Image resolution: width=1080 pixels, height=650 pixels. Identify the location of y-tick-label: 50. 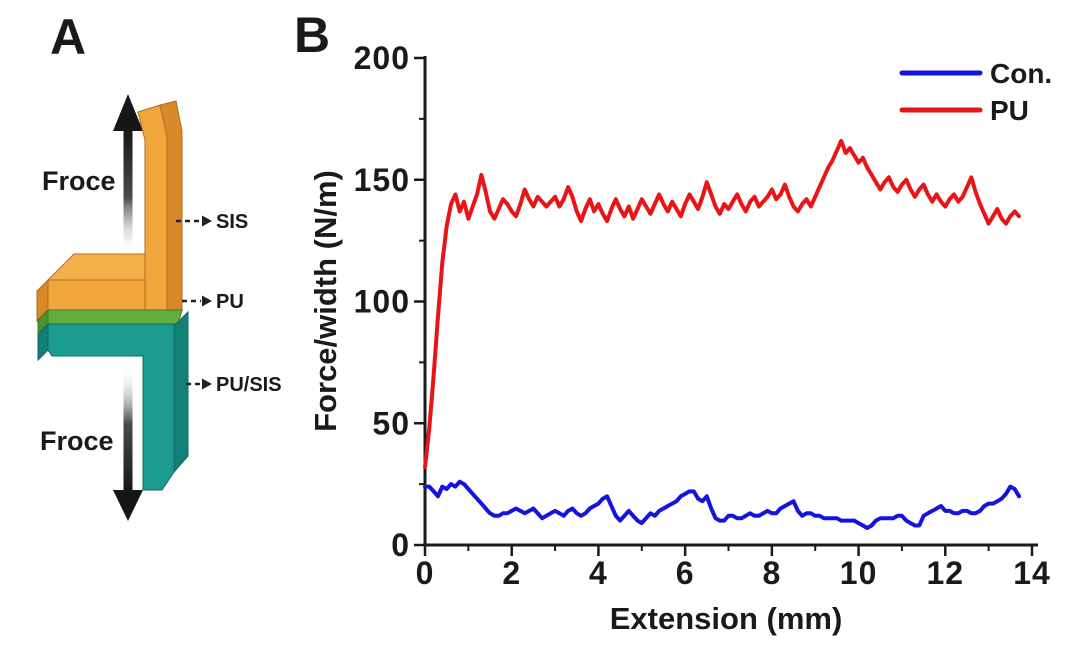
(391, 423).